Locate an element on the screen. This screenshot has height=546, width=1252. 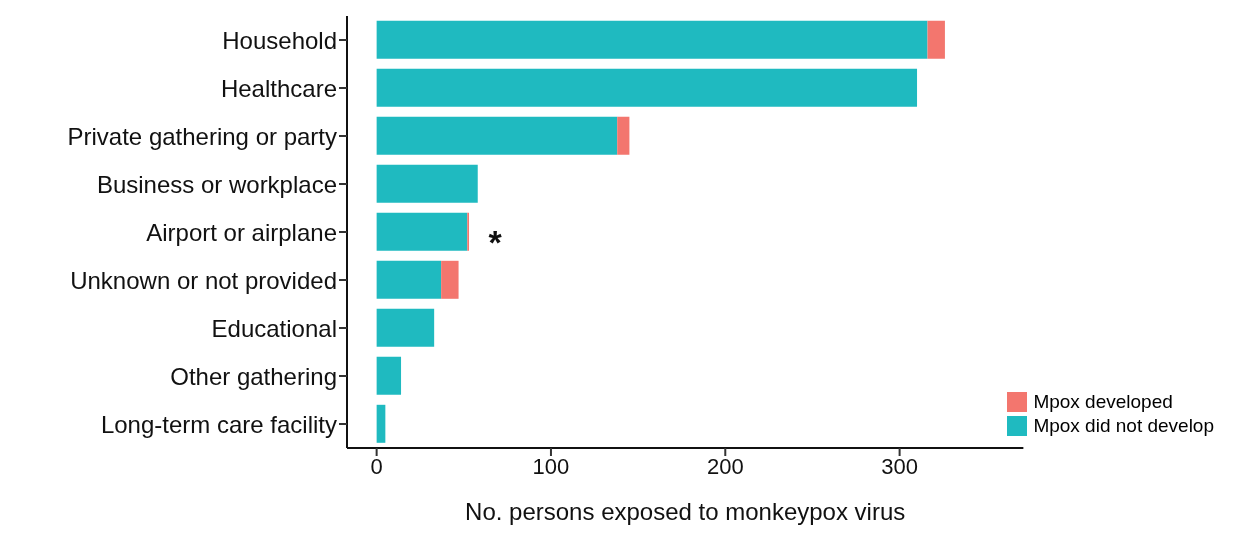
y-tick-label: Business or workplace is located at coordinates (216, 184).